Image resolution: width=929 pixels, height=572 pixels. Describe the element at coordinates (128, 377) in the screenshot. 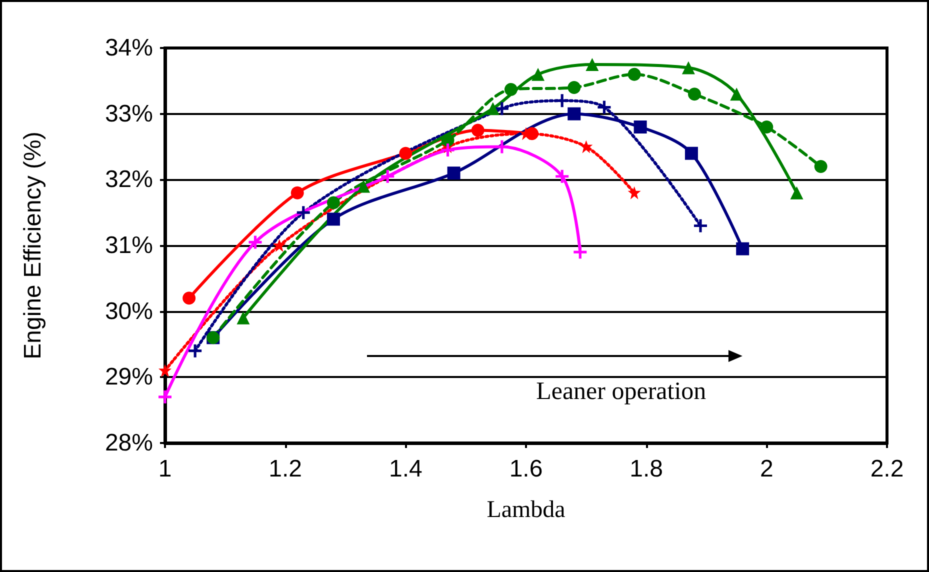

I see `y-tick-label: 29%` at that location.